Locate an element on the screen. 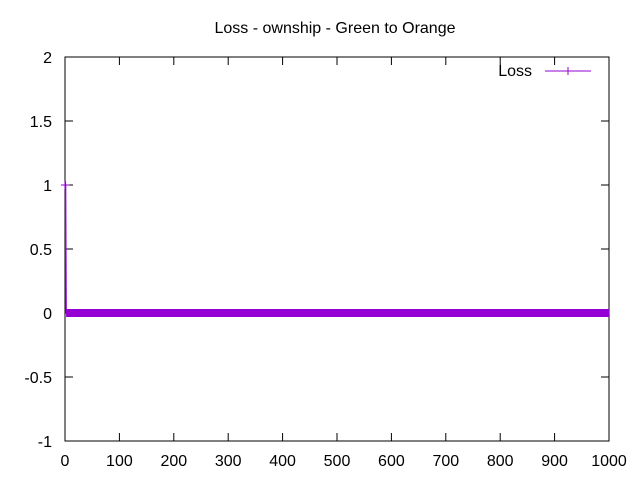 The width and height of the screenshot is (640, 480). y-tick-label: 1.5 is located at coordinates (41, 122).